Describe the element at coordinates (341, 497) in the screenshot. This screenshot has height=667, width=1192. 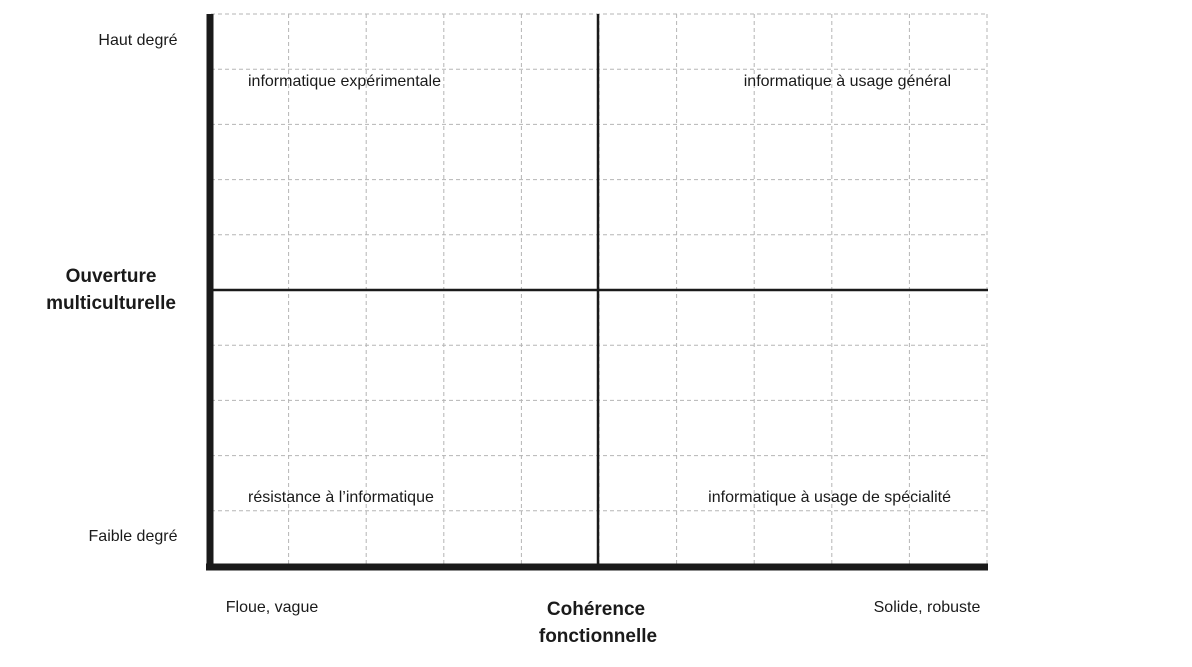
I see `quadrant-label: résistance à l’informatique` at that location.